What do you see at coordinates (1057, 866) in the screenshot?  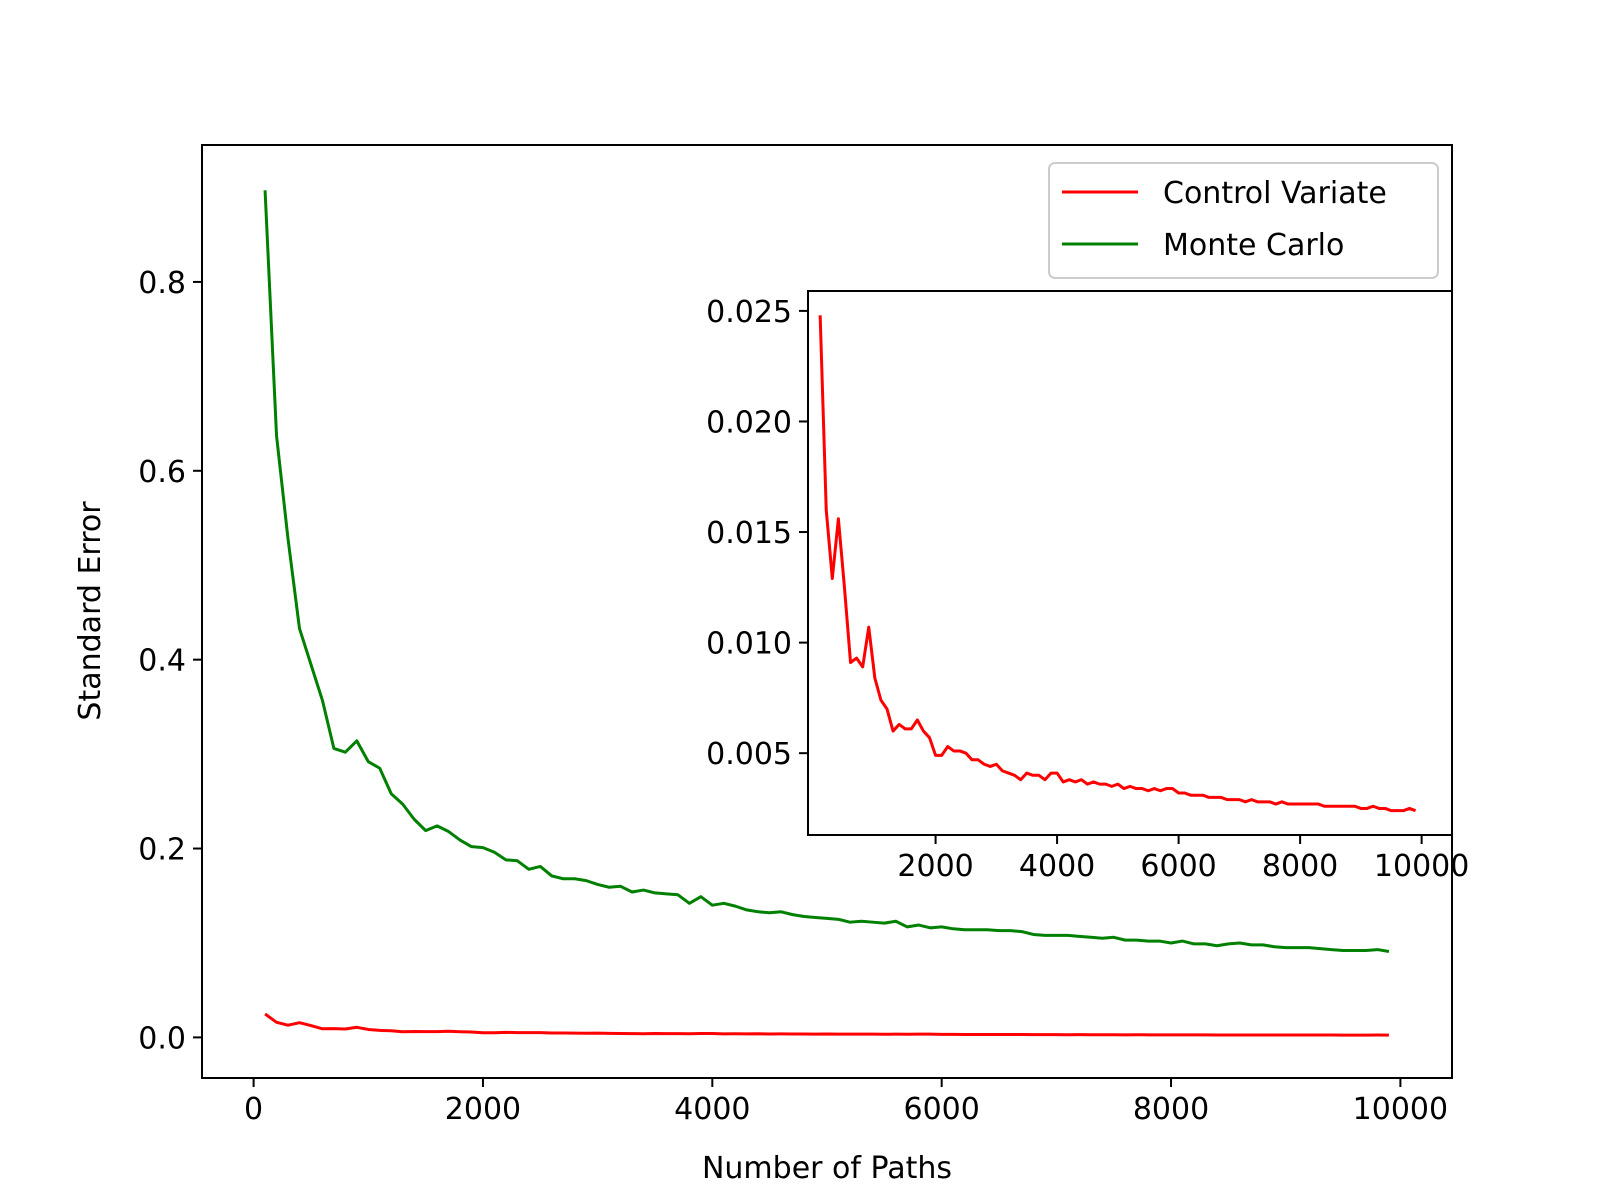 I see `inset-x-tick-label: 4000` at bounding box center [1057, 866].